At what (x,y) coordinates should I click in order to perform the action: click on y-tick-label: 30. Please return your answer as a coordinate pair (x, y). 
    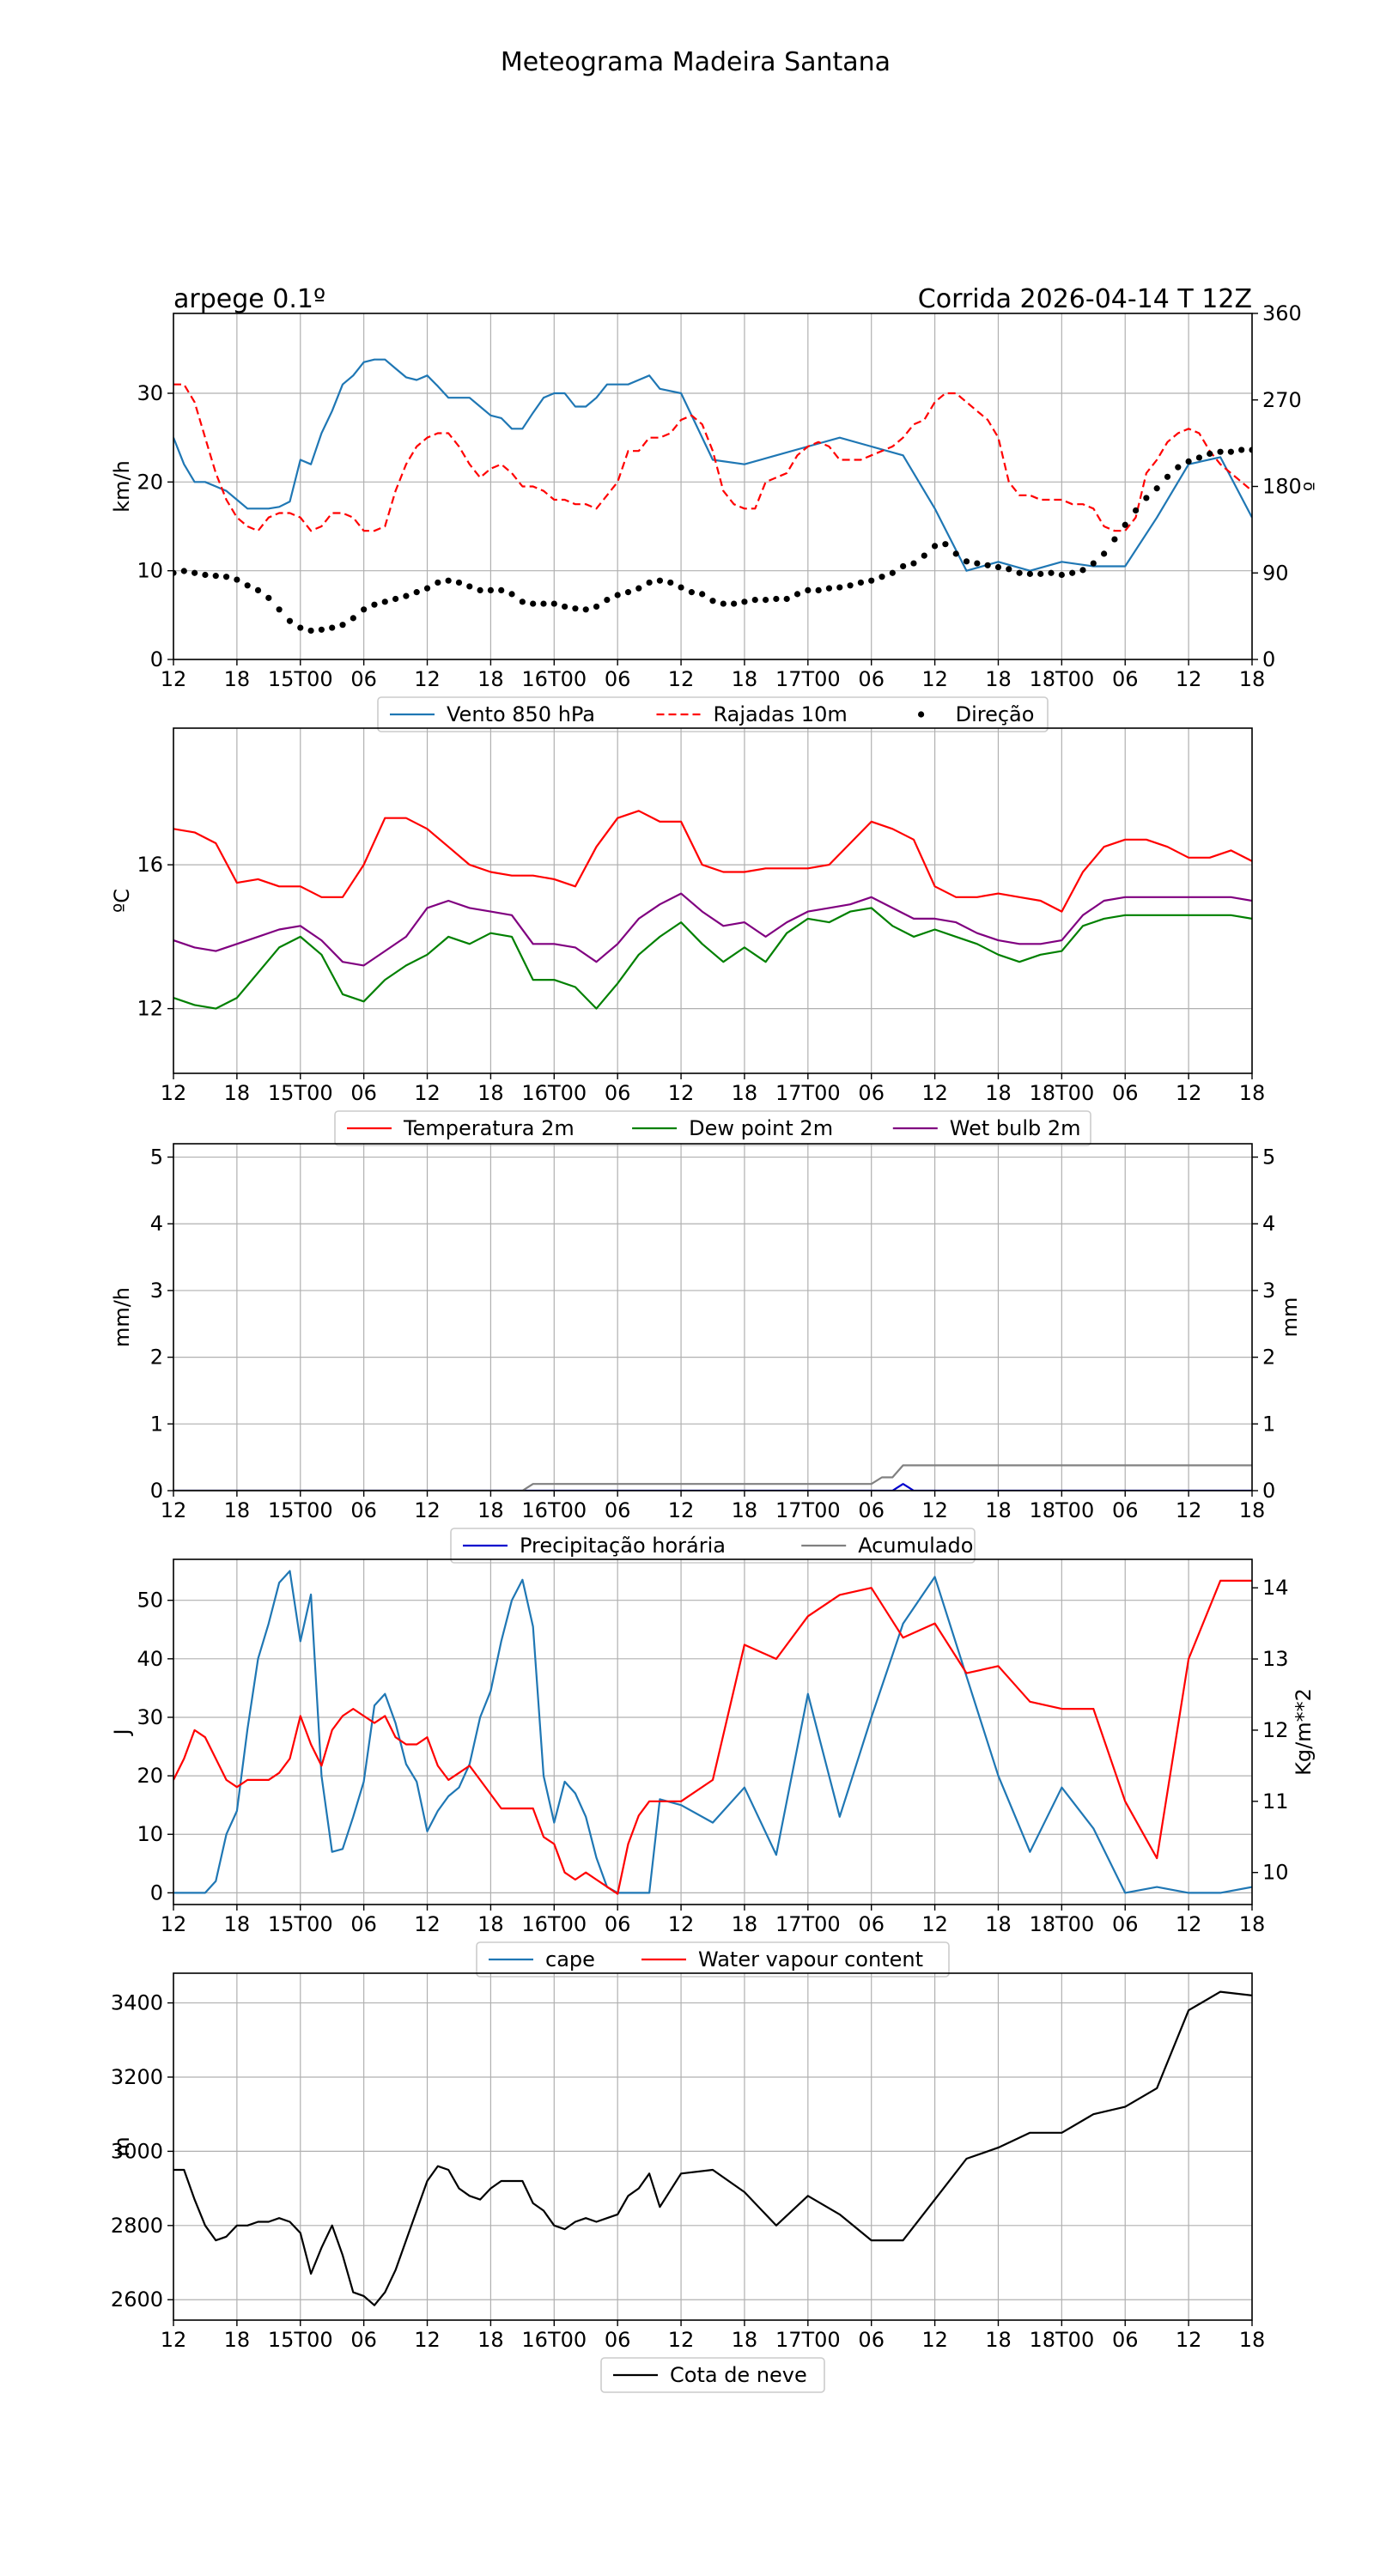
    Looking at the image, I should click on (150, 1717).